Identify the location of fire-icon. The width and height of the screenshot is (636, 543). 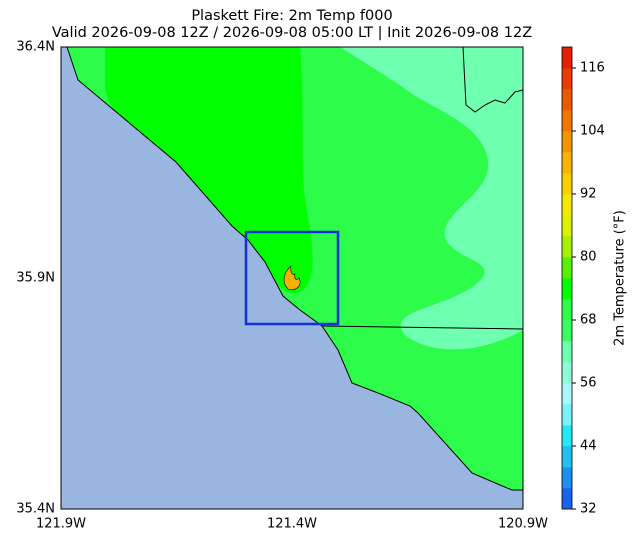
(292, 278).